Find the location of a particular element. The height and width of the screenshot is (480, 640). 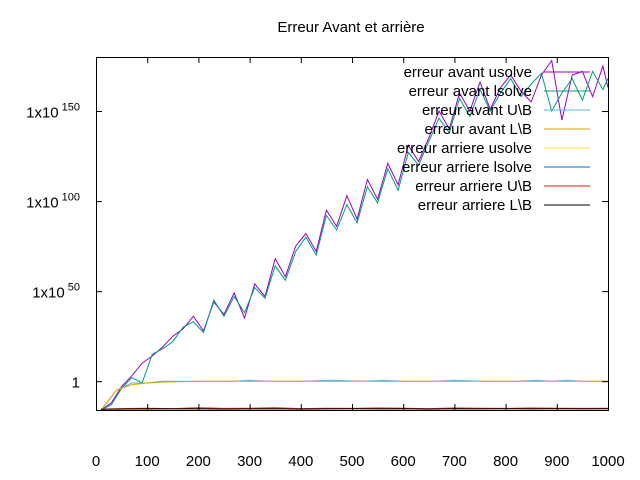

x-tick-label: 300 is located at coordinates (249, 461).